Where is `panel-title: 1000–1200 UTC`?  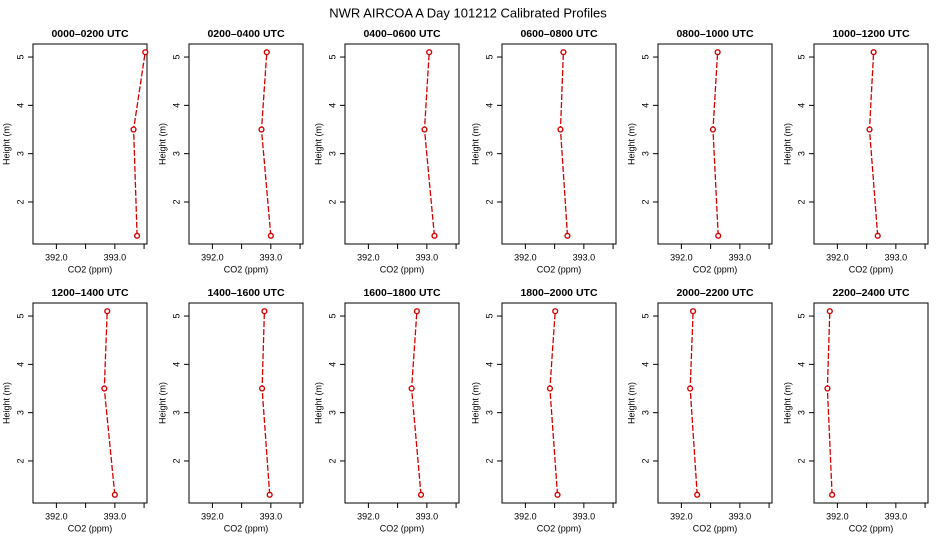 panel-title: 1000–1200 UTC is located at coordinates (870, 34).